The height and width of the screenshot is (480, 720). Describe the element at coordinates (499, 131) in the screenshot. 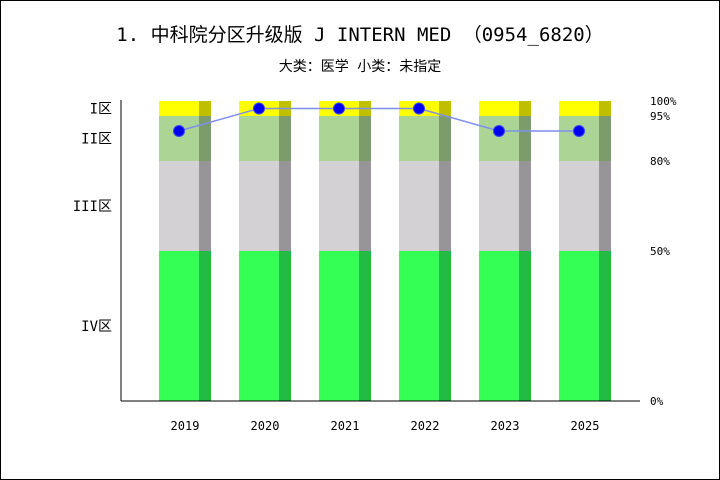

I see `series-point-2023` at that location.